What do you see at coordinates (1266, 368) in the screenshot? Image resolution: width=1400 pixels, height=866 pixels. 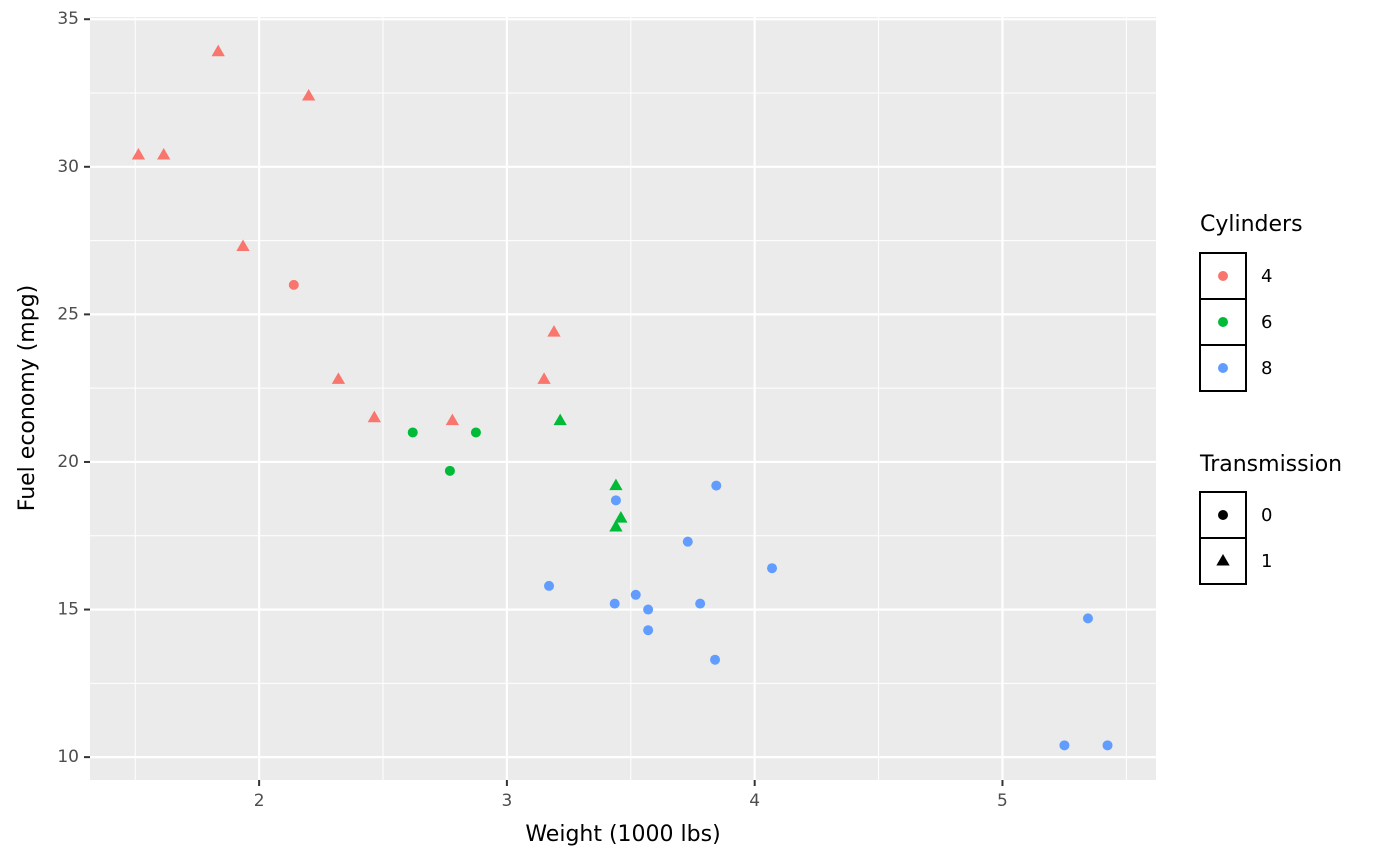 I see `legend-label: 8` at bounding box center [1266, 368].